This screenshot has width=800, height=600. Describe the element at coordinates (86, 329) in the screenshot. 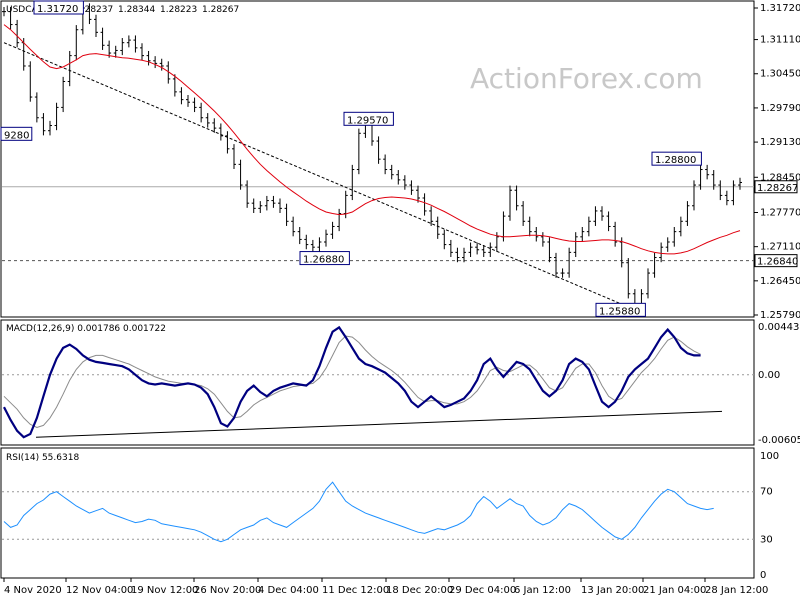

I see `macd-title: MACD(12,26,9) 0.001786 0.001722` at that location.